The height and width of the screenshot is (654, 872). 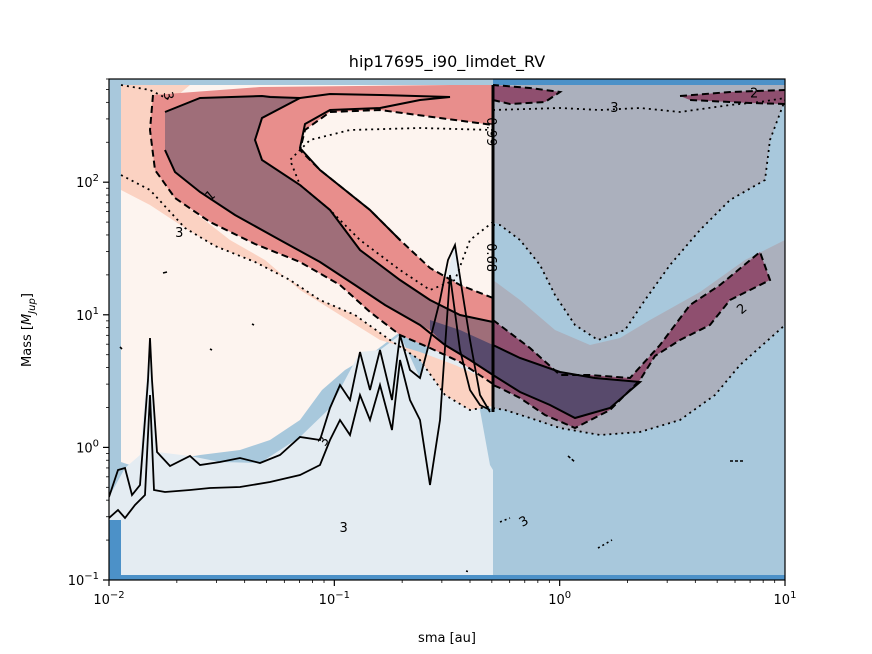 I want to click on x-tick-label-1: 10⁻¹, so click(x=334, y=599).